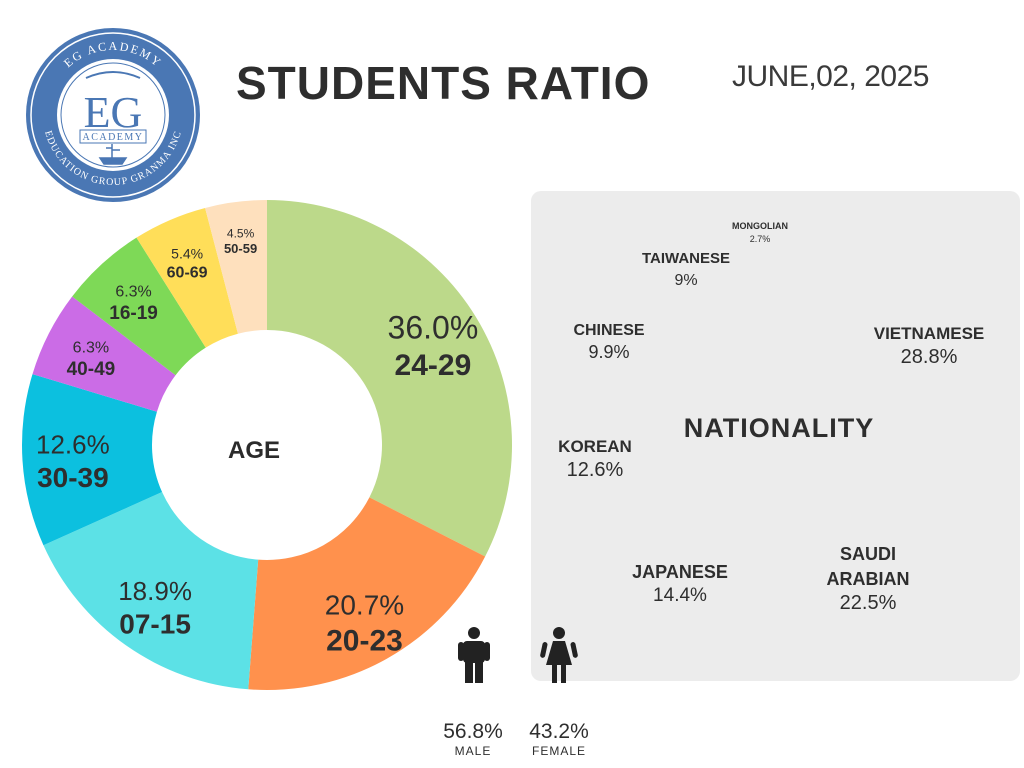 The width and height of the screenshot is (1024, 768). I want to click on age-slice-label: 20-23, so click(364, 640).